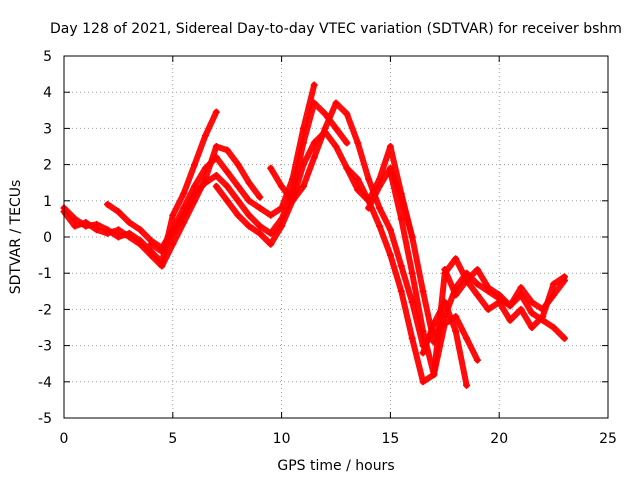  I want to click on y-tick-label: -4, so click(45, 383).